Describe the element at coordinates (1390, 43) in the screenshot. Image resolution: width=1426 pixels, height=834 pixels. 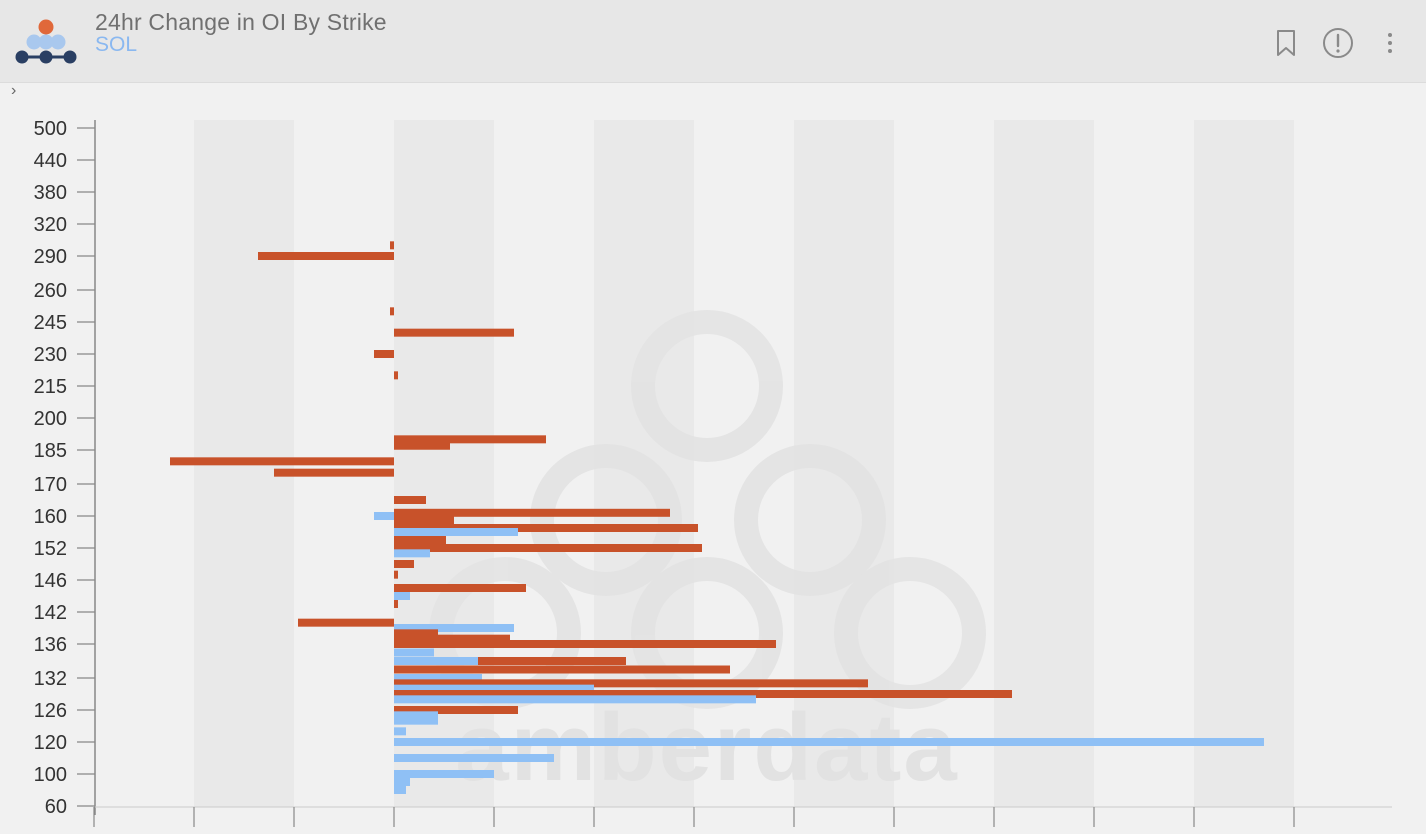
I see `more-icon` at that location.